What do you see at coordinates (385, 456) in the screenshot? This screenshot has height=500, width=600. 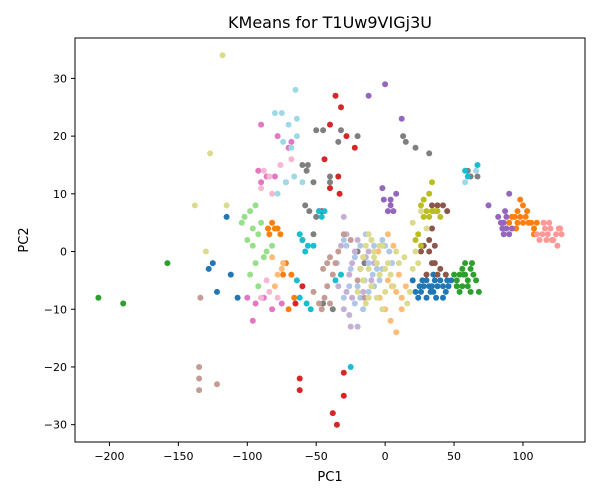 I see `x-tick-label: 0` at bounding box center [385, 456].